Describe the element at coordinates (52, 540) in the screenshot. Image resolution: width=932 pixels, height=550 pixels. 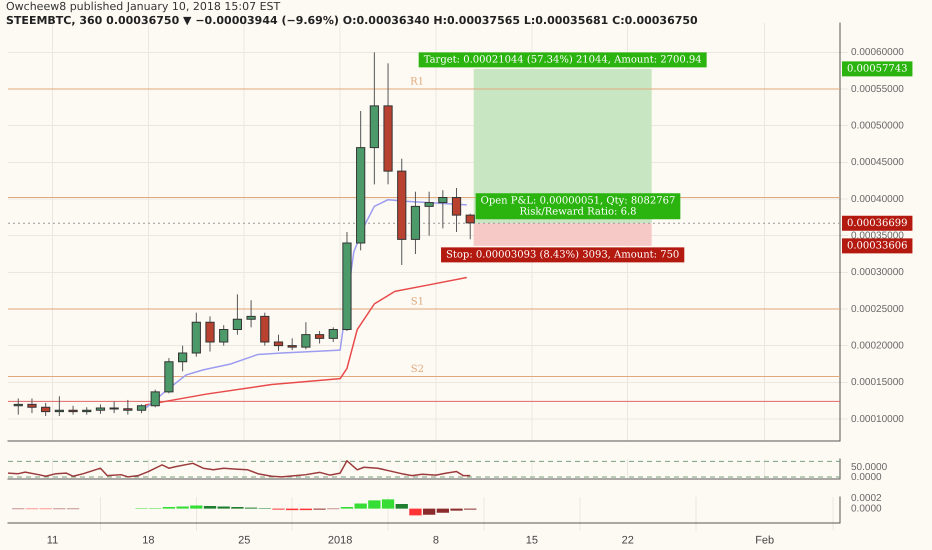
I see `x-tick-label: 11` at that location.